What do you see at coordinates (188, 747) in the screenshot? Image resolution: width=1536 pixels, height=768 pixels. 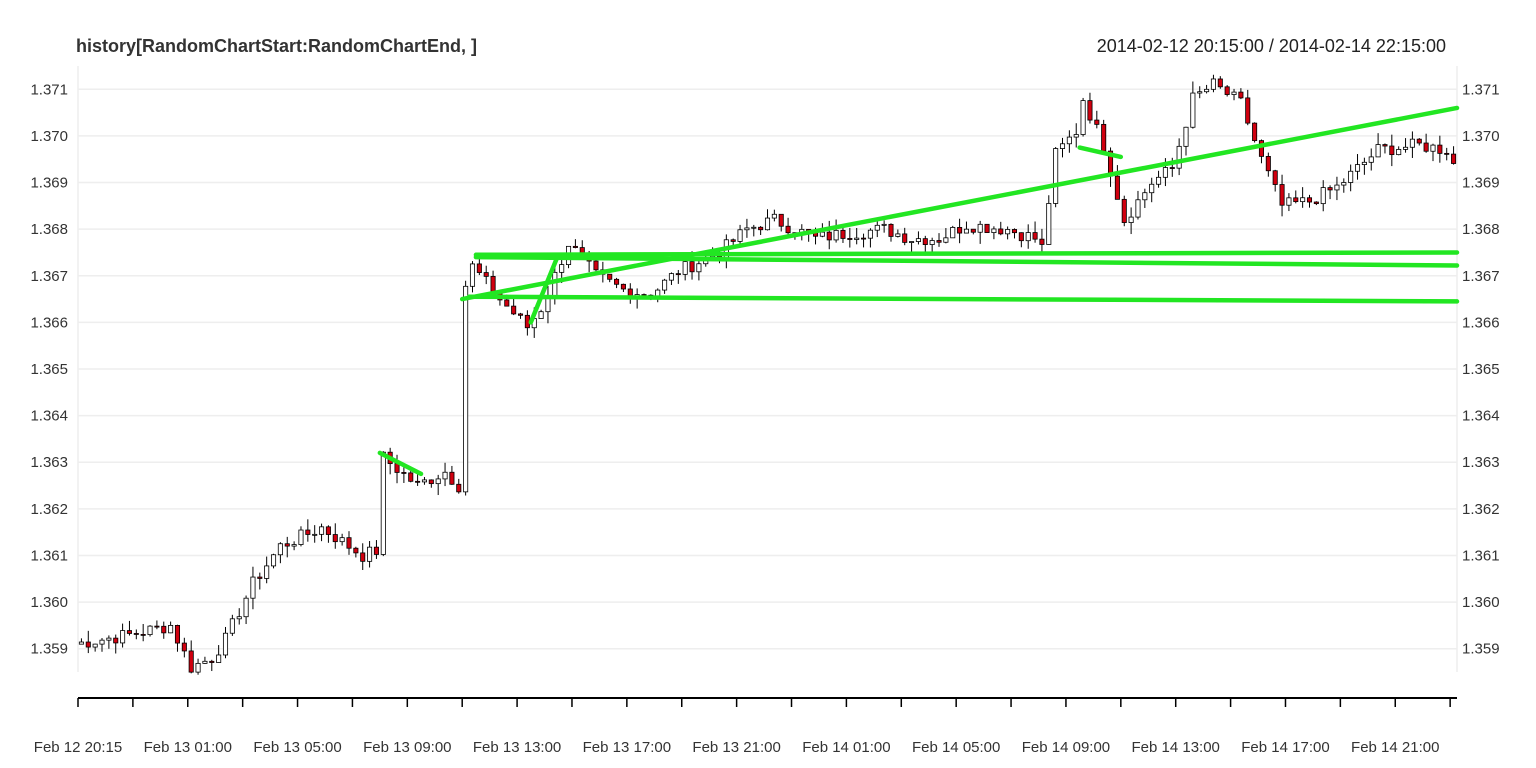 I see `x-tick-label: Feb 13 01:00` at bounding box center [188, 747].